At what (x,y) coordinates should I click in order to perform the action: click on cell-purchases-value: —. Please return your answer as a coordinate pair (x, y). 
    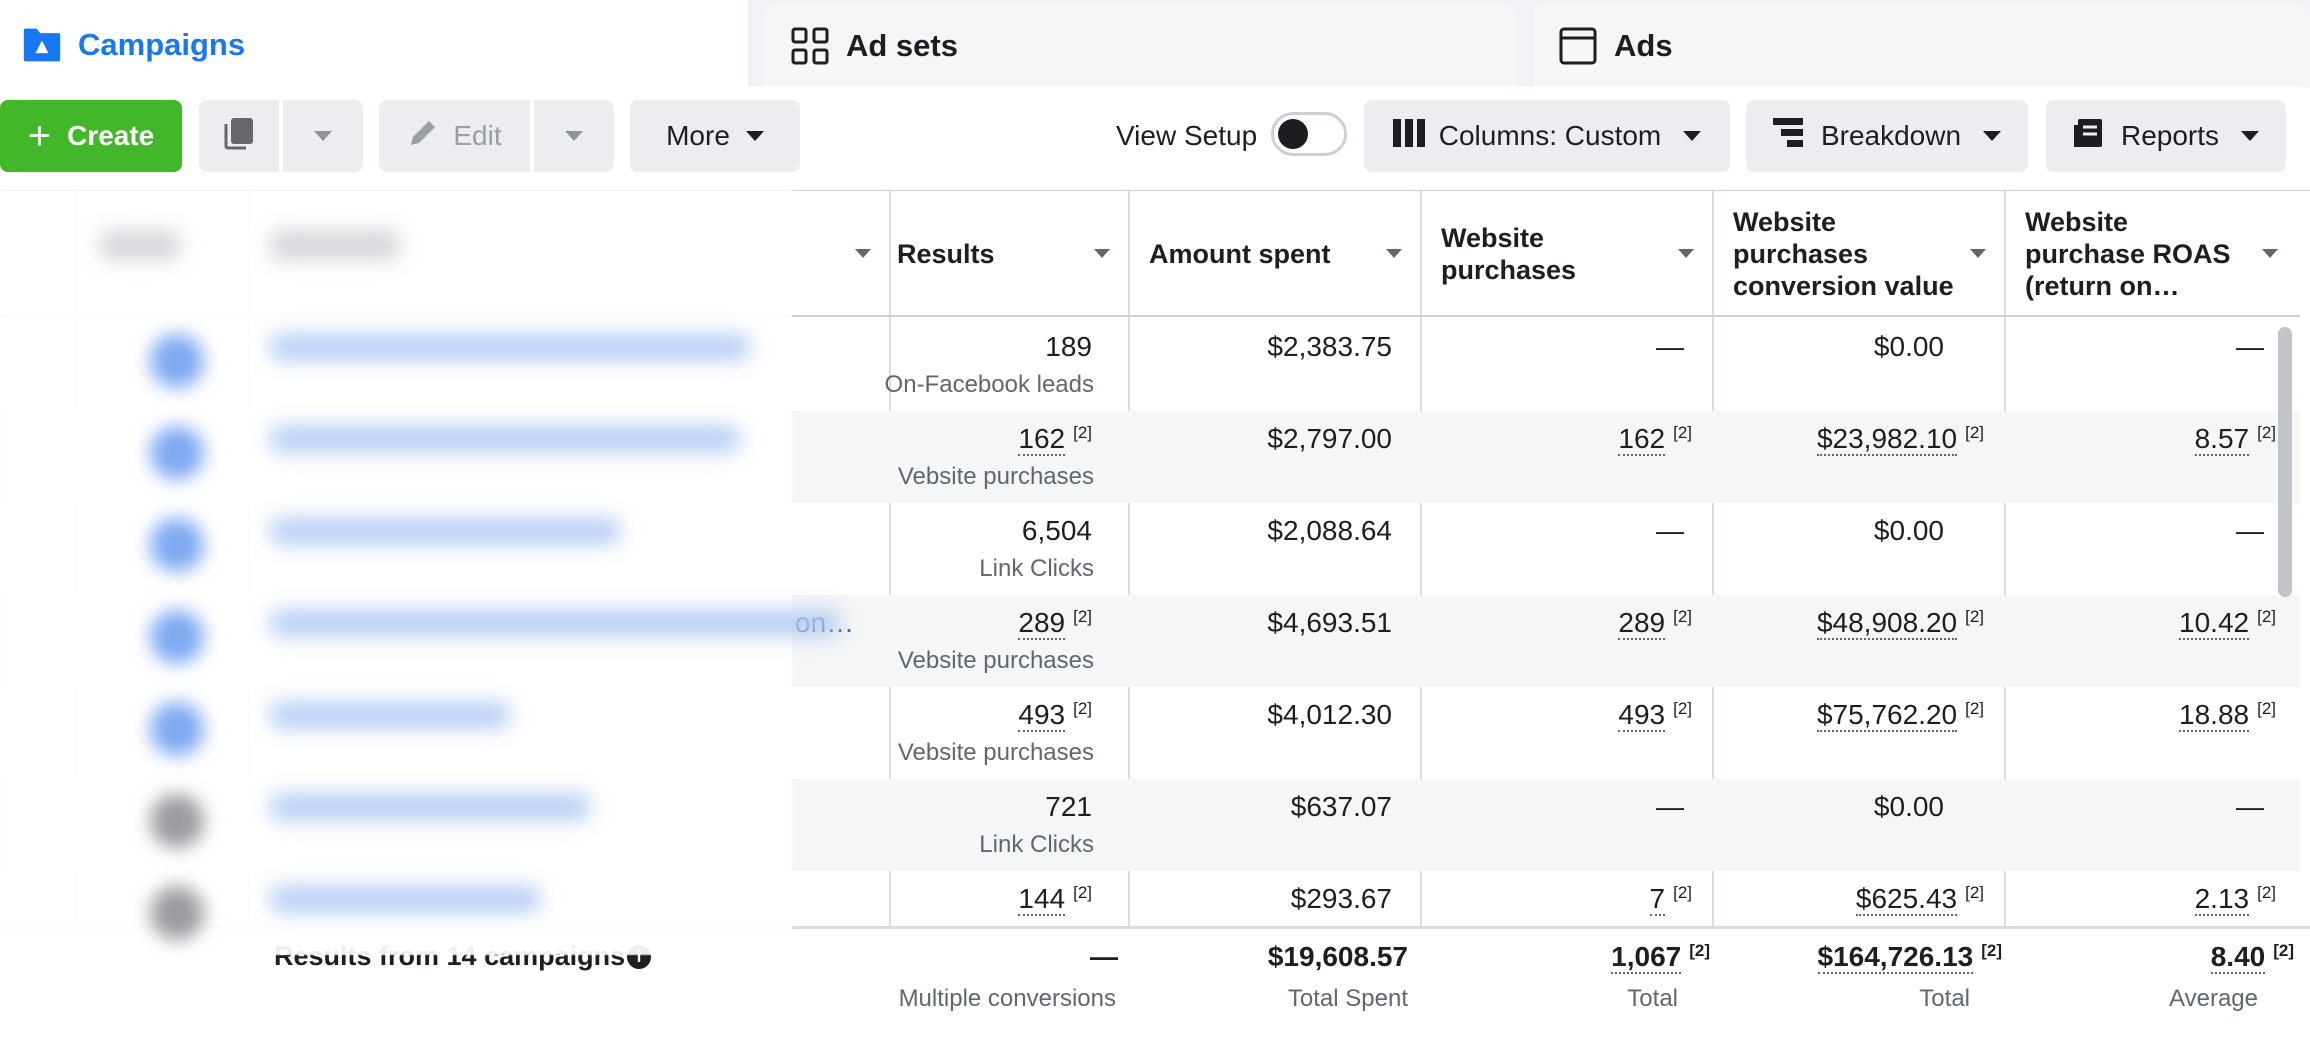
    Looking at the image, I should click on (1670, 346).